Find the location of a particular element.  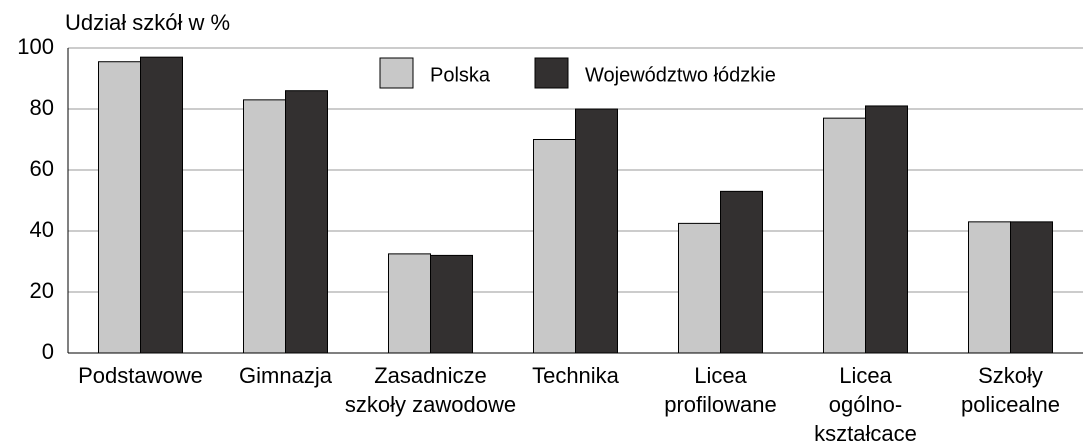

y-tick-label: 40 is located at coordinates (42, 229).